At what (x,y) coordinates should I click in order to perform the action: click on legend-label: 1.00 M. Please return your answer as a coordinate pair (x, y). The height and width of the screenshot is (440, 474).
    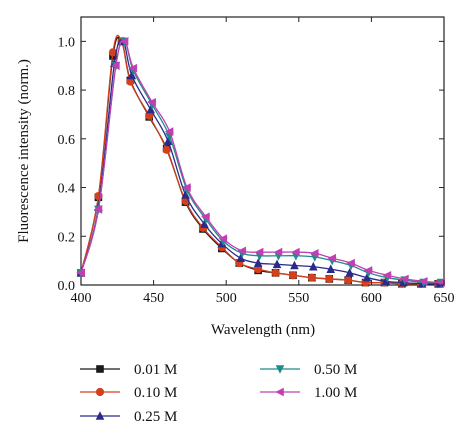
    Looking at the image, I should click on (335, 393).